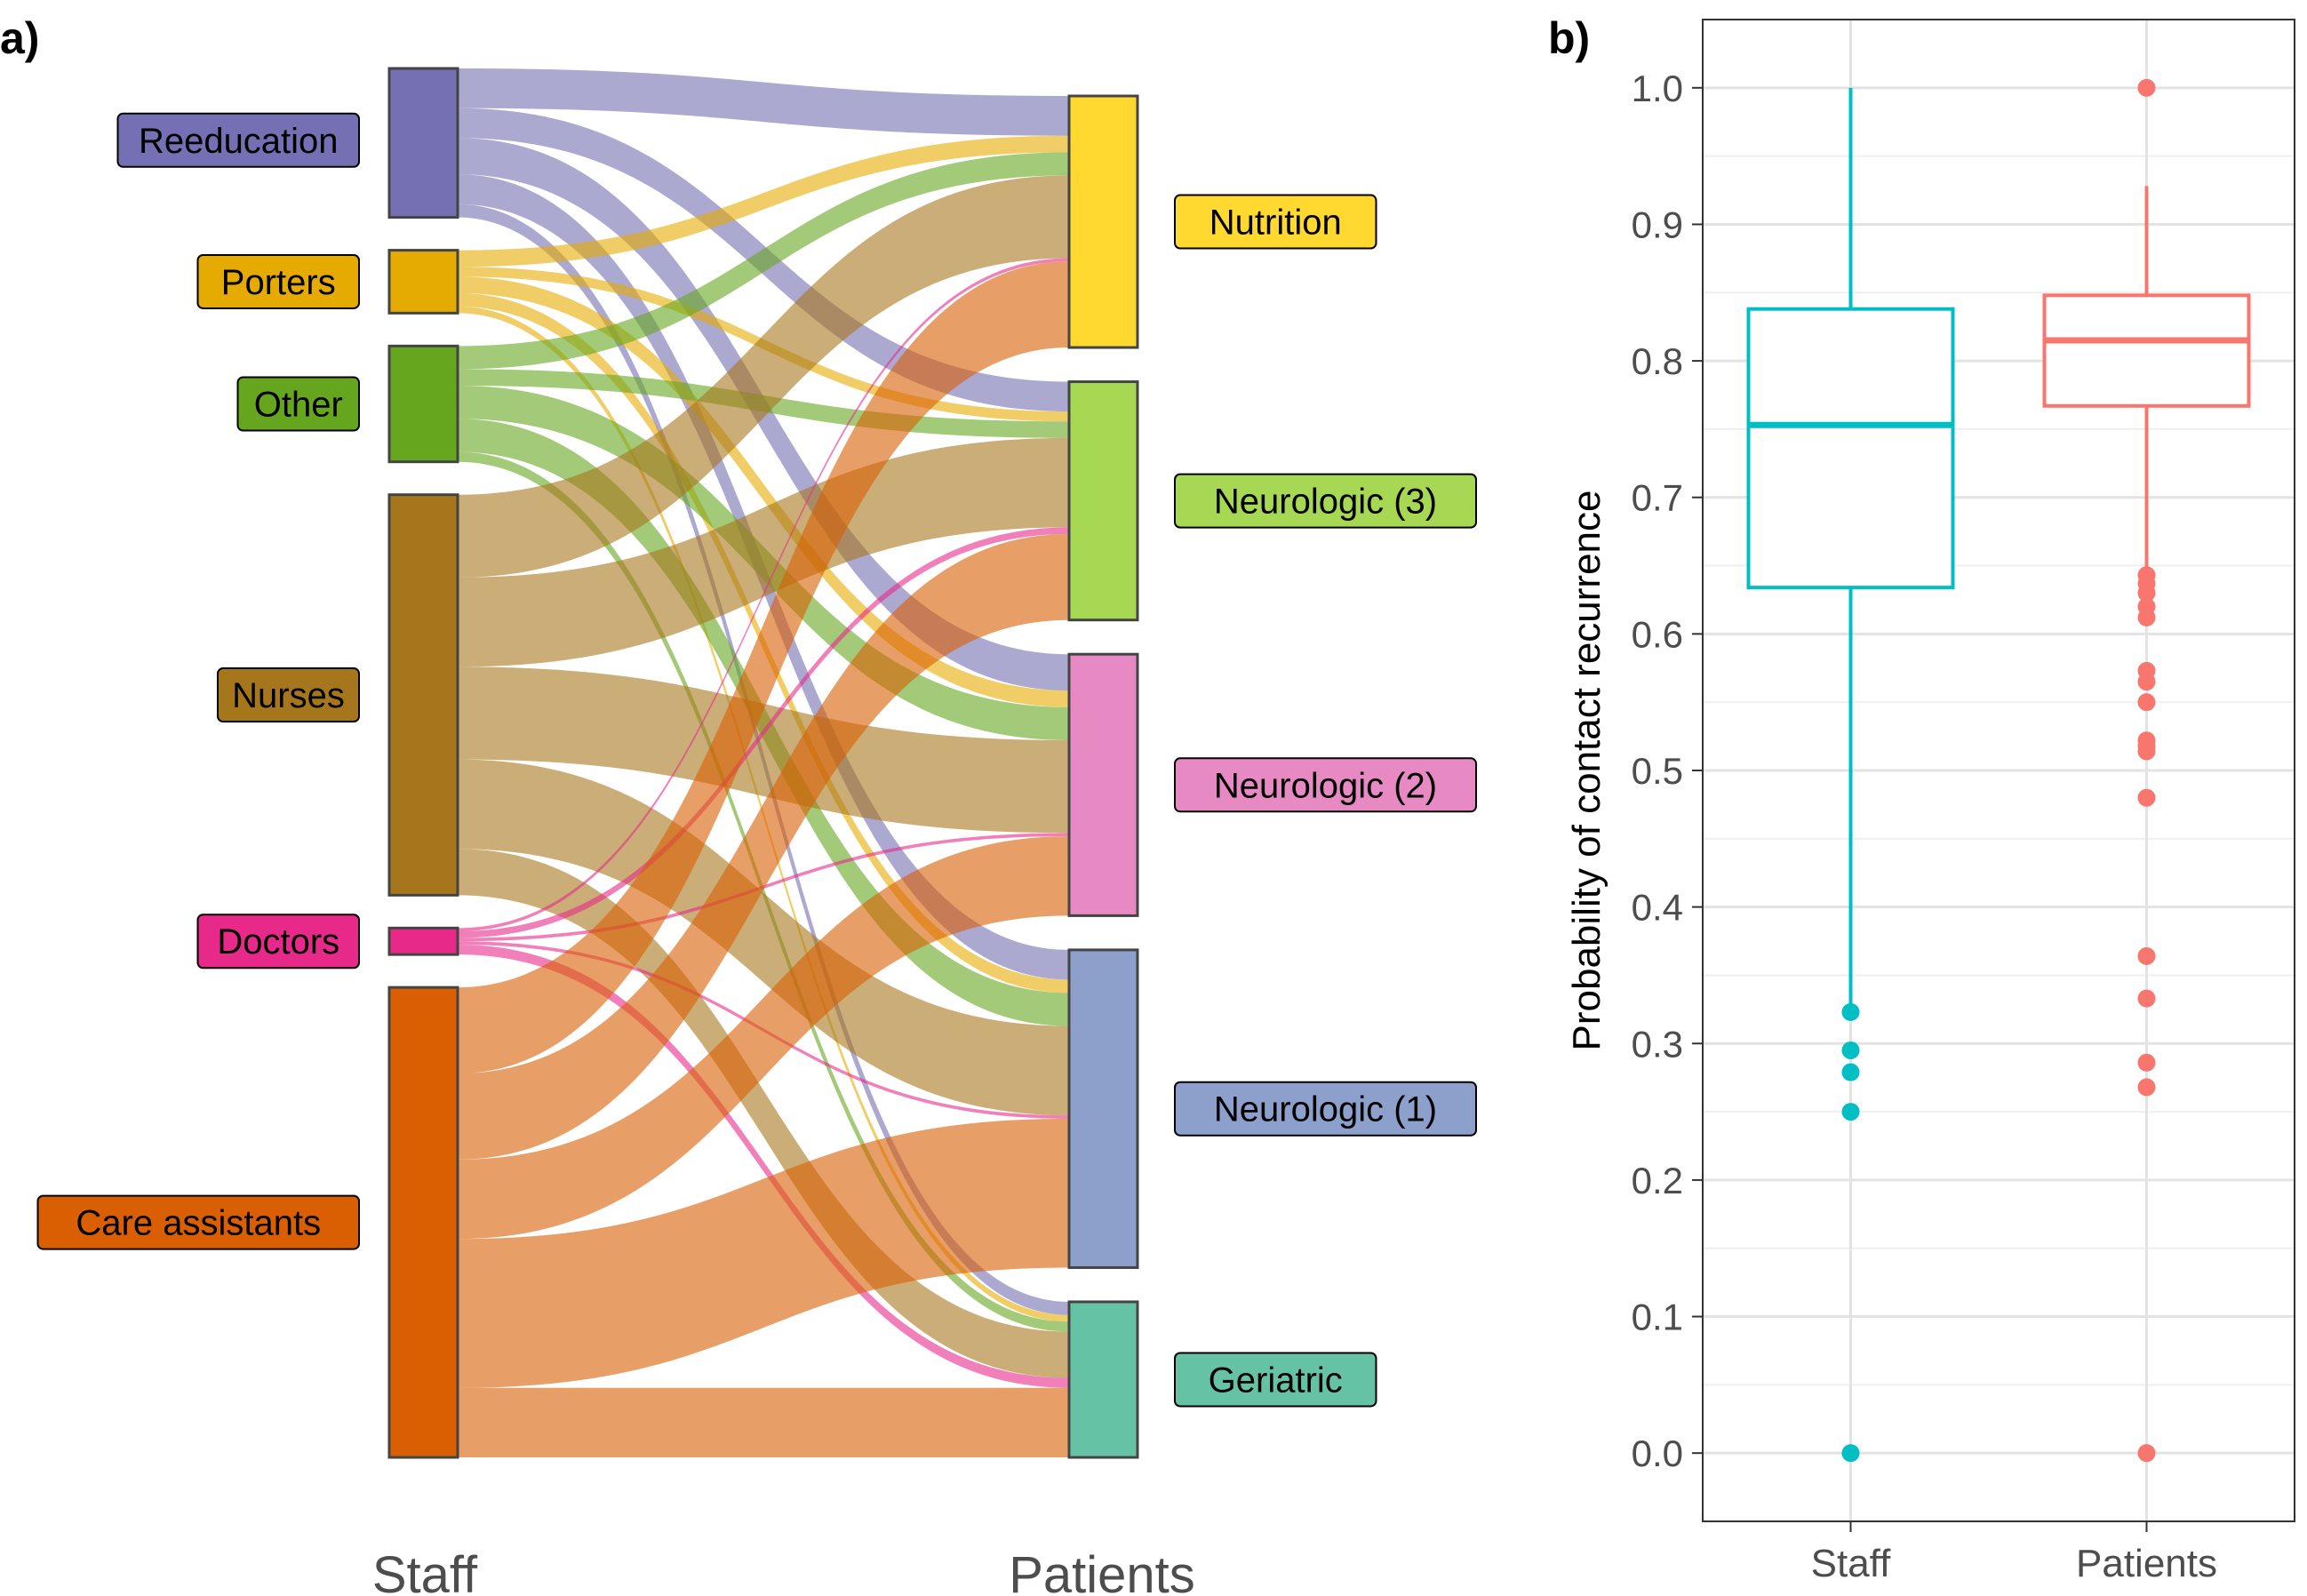  Describe the element at coordinates (1657, 908) in the screenshot. I see `y-tick-label: 0.4` at that location.